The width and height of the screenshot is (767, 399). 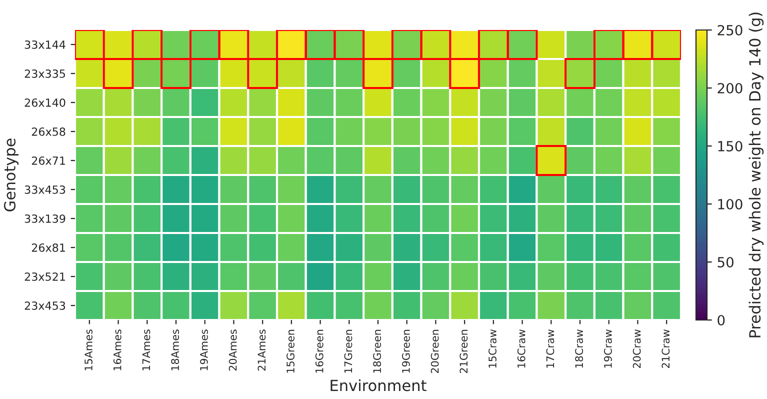 I want to click on y-tick-label: 26x71, so click(x=48, y=160).